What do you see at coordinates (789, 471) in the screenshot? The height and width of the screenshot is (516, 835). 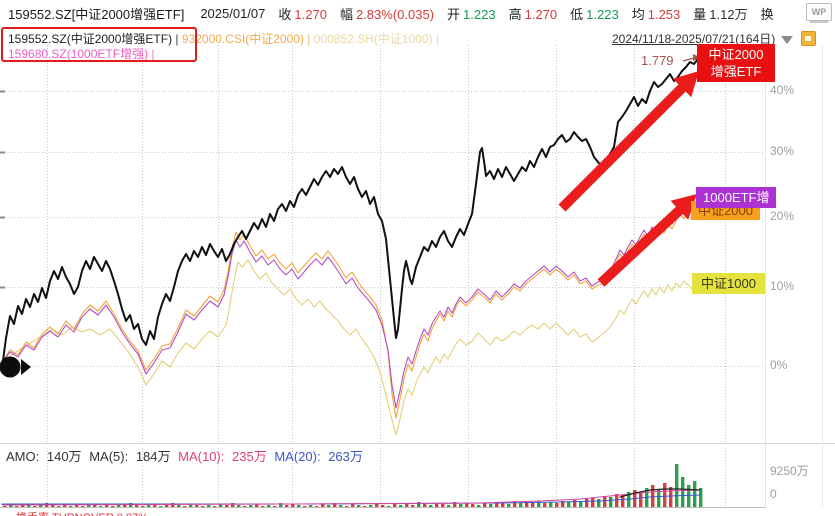 I see `volume-axis-max-label: 9250万` at bounding box center [789, 471].